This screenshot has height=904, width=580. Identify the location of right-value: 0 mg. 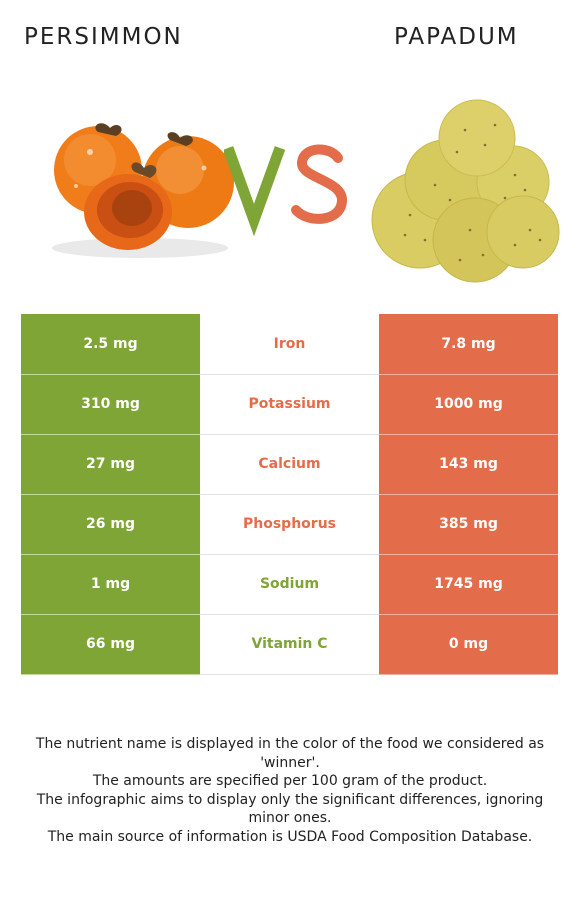
(468, 644).